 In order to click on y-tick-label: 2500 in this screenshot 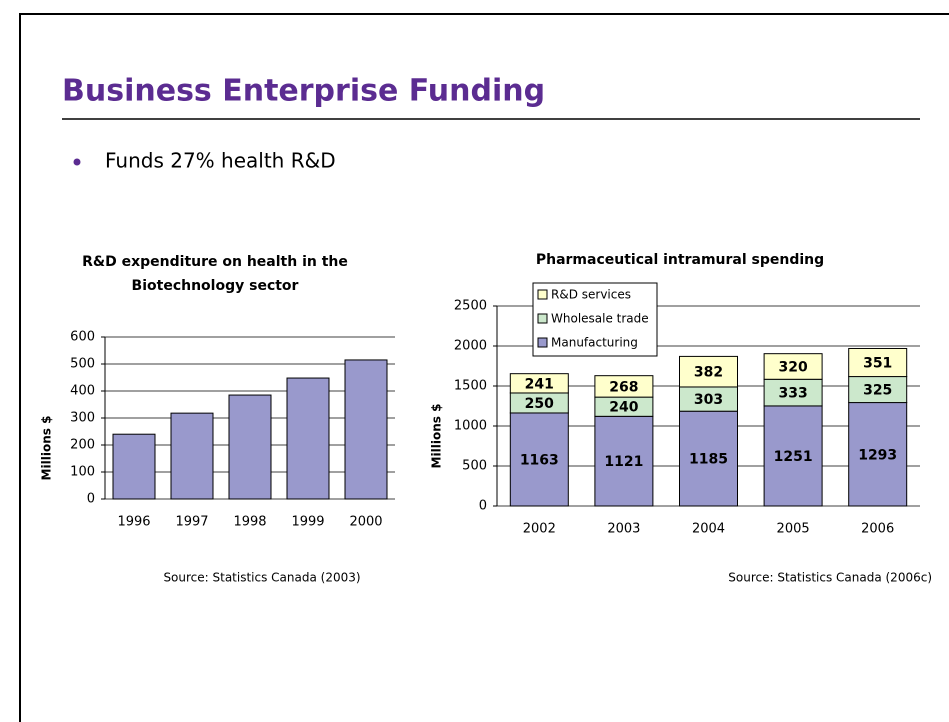, I will do `click(470, 306)`.